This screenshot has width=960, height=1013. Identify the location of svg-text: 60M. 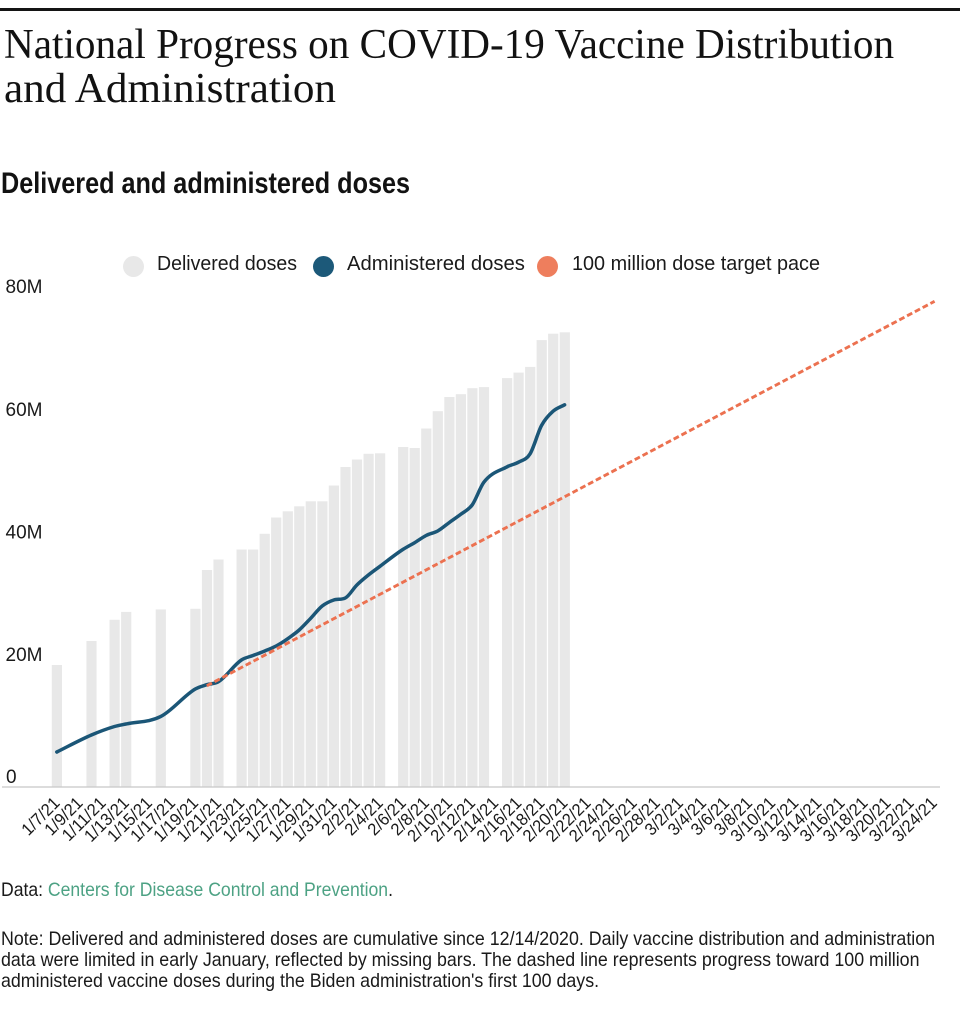
(24, 410).